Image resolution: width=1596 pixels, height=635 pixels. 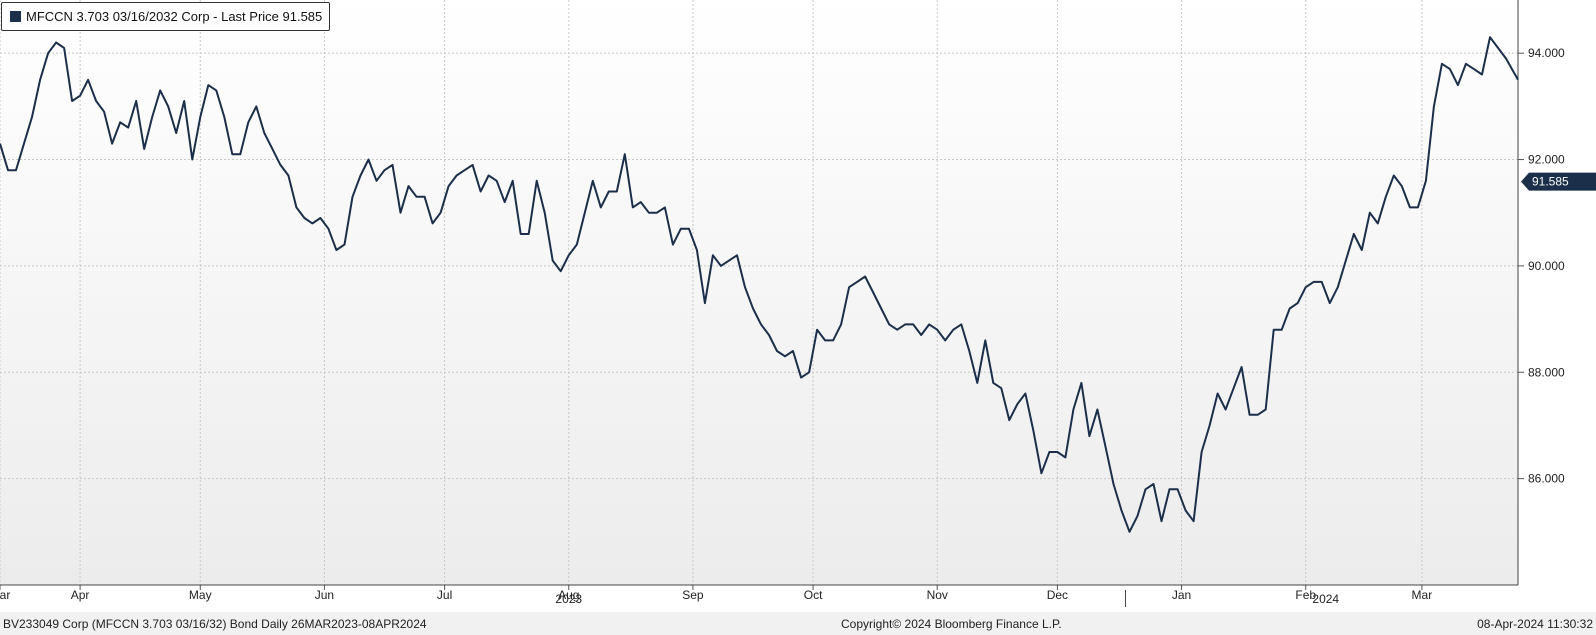 What do you see at coordinates (80, 595) in the screenshot?
I see `x-tick-label: Apr` at bounding box center [80, 595].